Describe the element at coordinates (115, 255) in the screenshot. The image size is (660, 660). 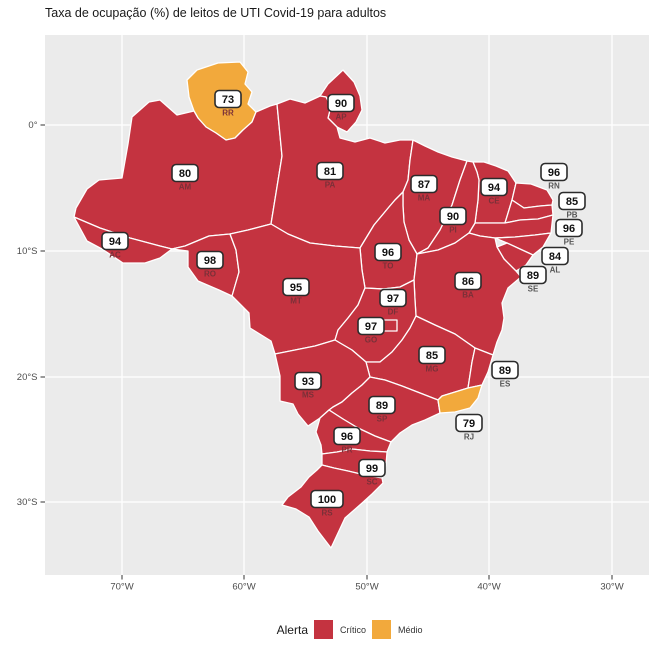
I see `state-label-code: AC` at that location.